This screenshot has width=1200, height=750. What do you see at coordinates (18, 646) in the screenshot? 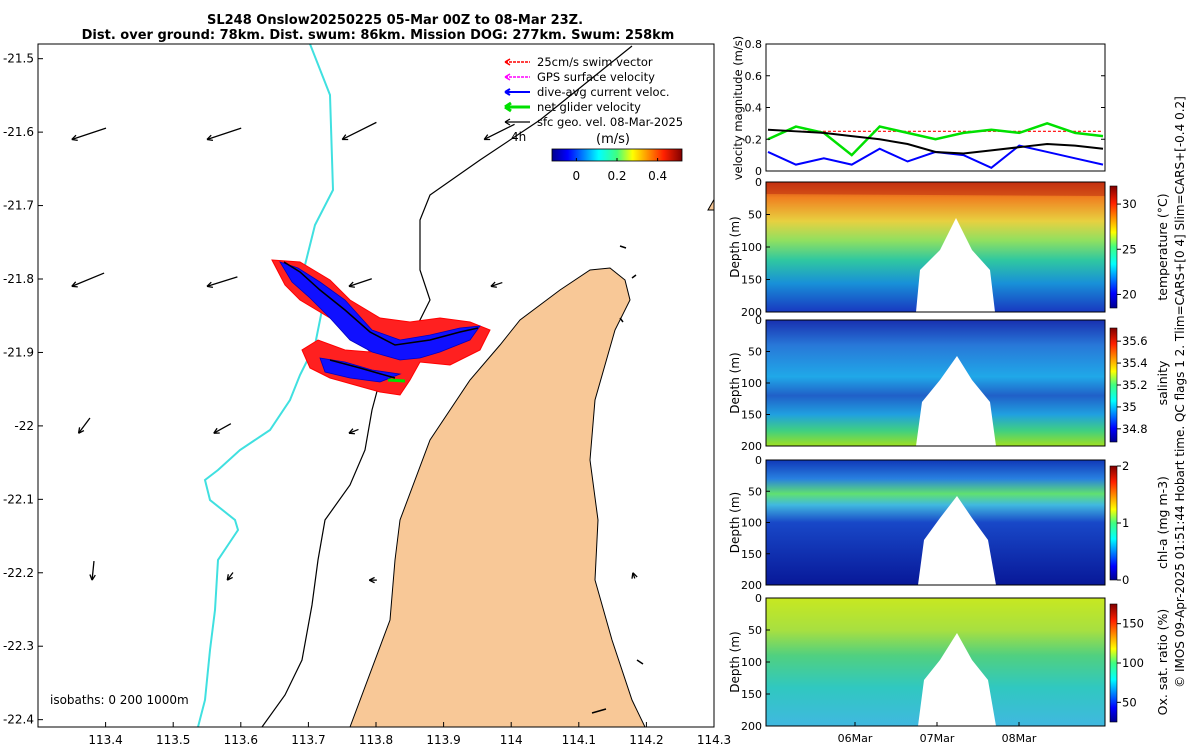
I see `map-ytick-label: -22.3` at bounding box center [18, 646].